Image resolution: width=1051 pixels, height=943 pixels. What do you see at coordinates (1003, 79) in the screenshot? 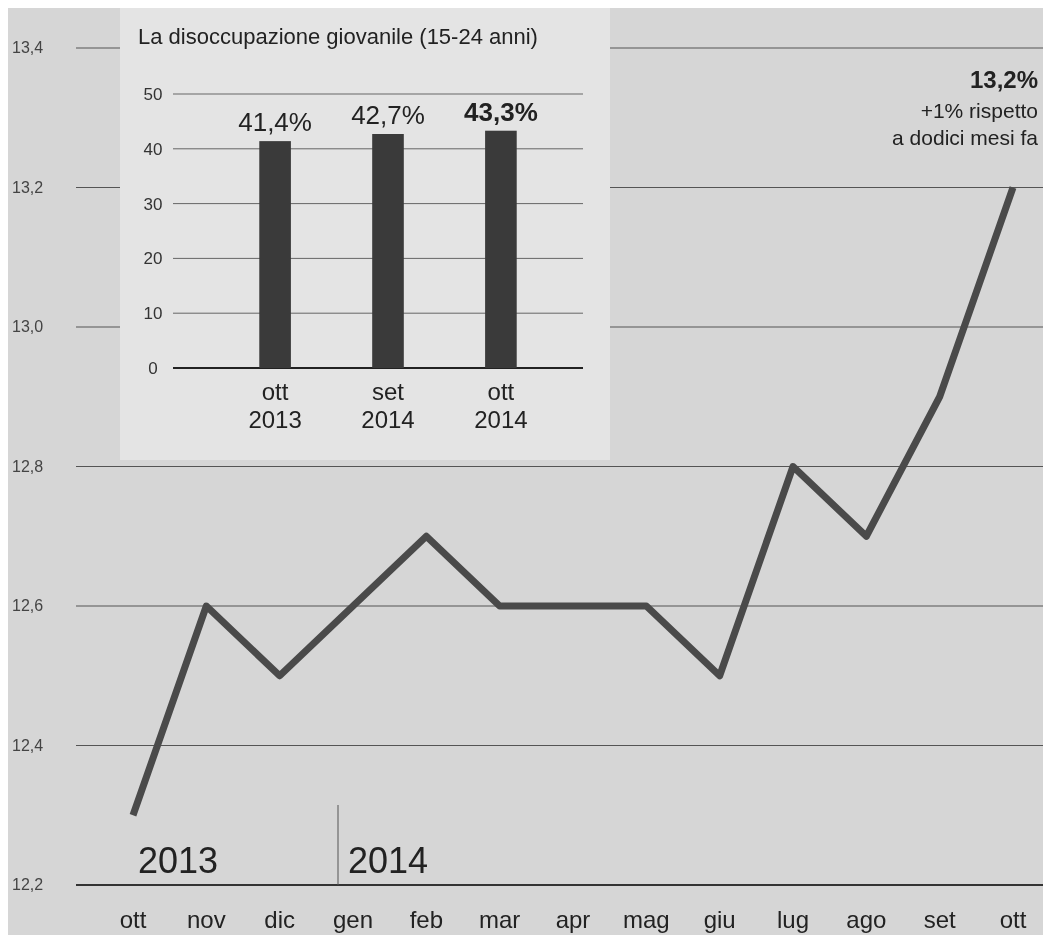
I see `annotation: 13,2%` at bounding box center [1003, 79].